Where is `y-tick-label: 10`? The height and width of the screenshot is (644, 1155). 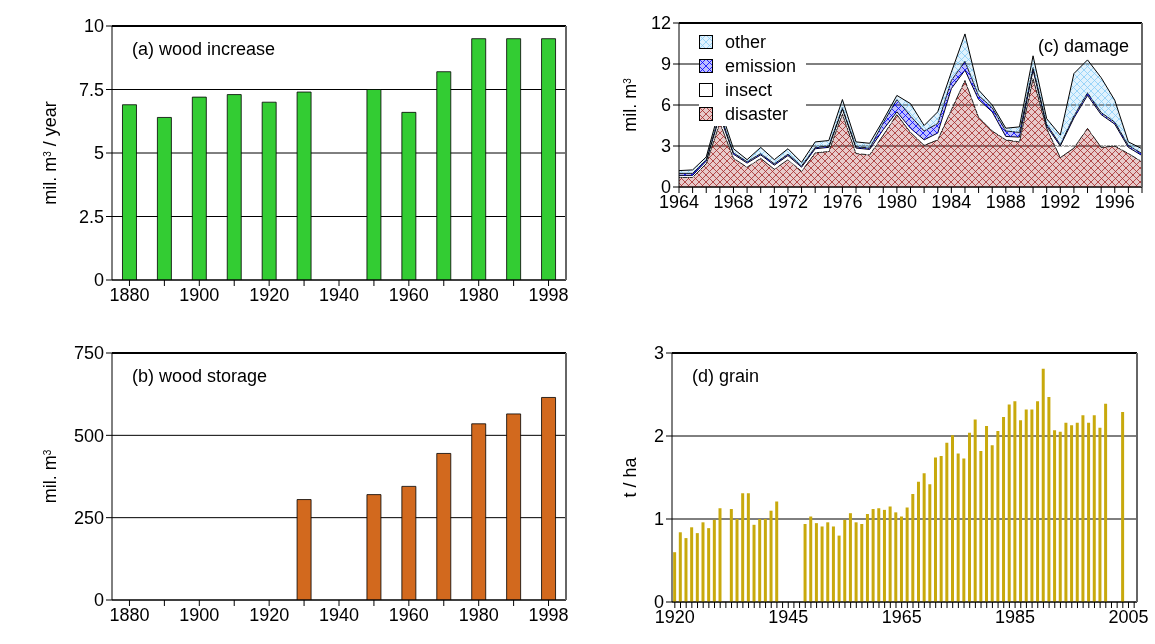
y-tick-label: 10 is located at coordinates (93, 26).